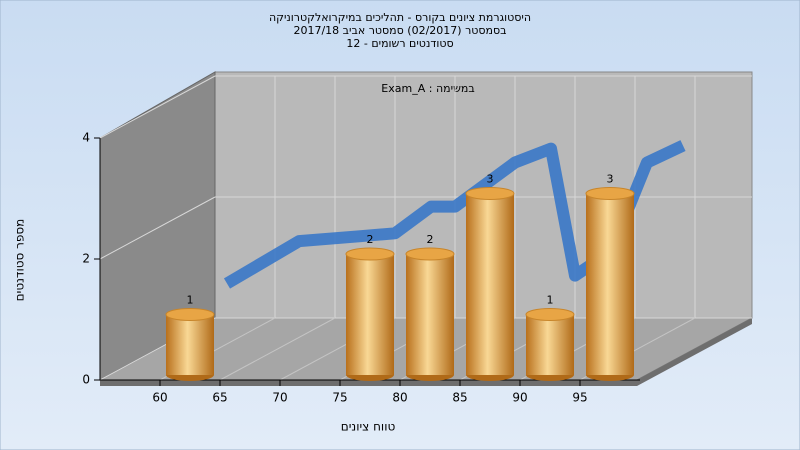 The height and width of the screenshot is (450, 800). Describe the element at coordinates (399, 30) in the screenshot. I see `title: בסמסטר (02/2017) סמסטר אביב 2017/18` at that location.